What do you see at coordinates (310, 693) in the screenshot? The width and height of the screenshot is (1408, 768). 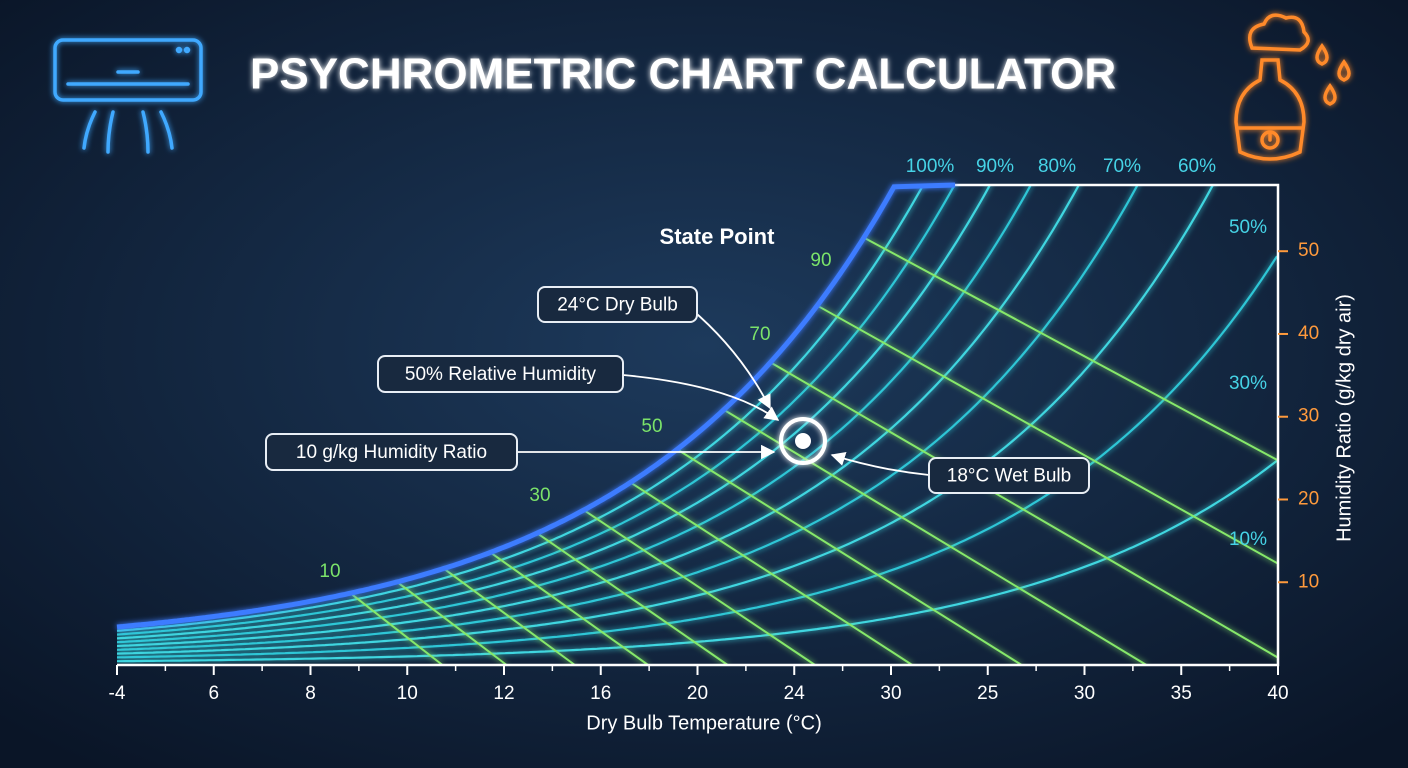 I see `x-tick-label: 8` at bounding box center [310, 693].